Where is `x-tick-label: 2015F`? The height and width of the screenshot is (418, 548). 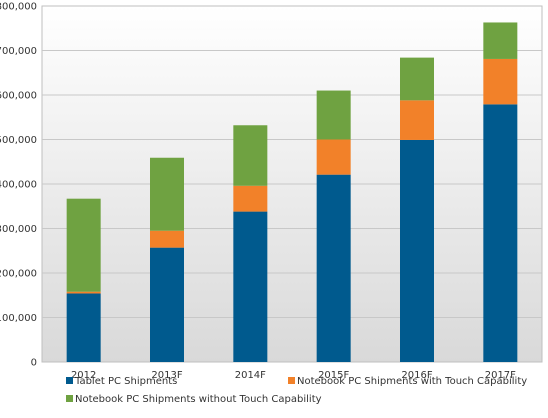
x-tick-label: 2015F is located at coordinates (333, 375).